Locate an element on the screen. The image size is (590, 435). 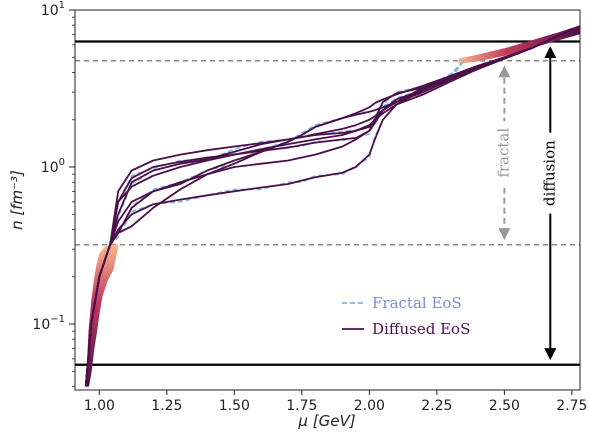
fractal-annotation: fractal is located at coordinates (503, 153).